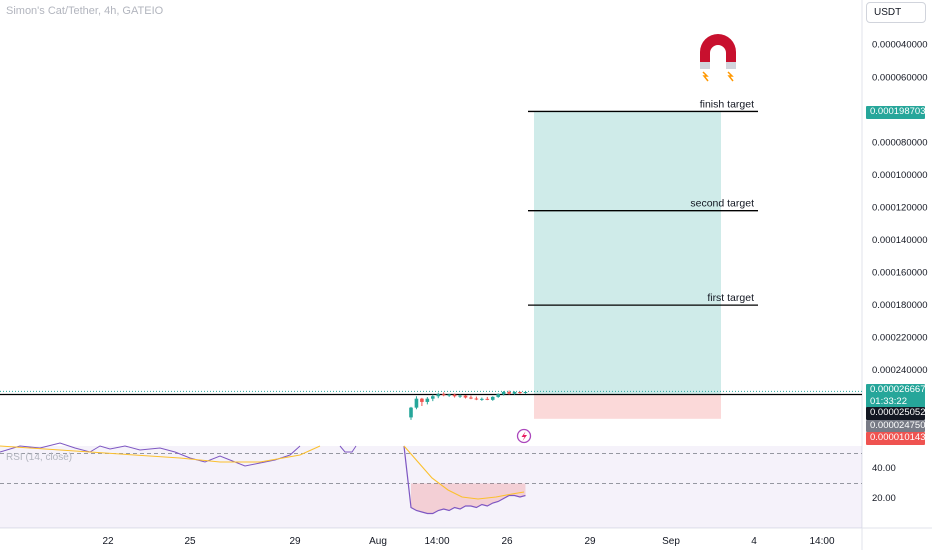 This screenshot has height=550, width=932. Describe the element at coordinates (108, 541) in the screenshot. I see `time-tick-label: 22` at that location.